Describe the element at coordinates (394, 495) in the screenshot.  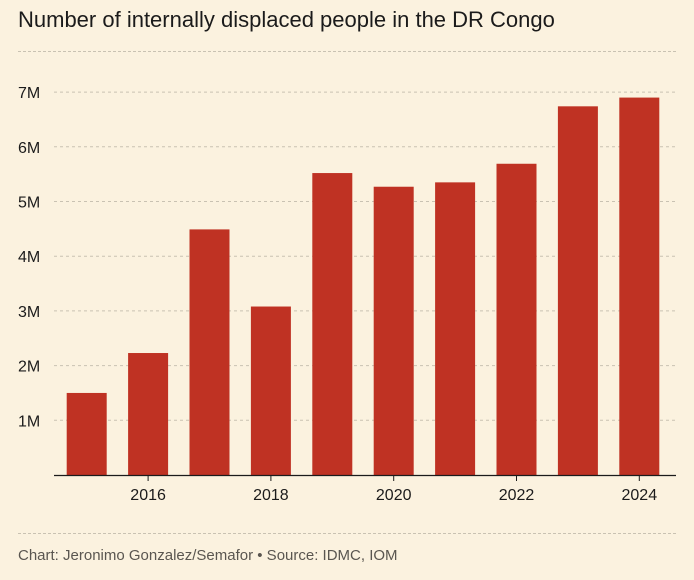
I see `x-tick-label: 2020` at that location.